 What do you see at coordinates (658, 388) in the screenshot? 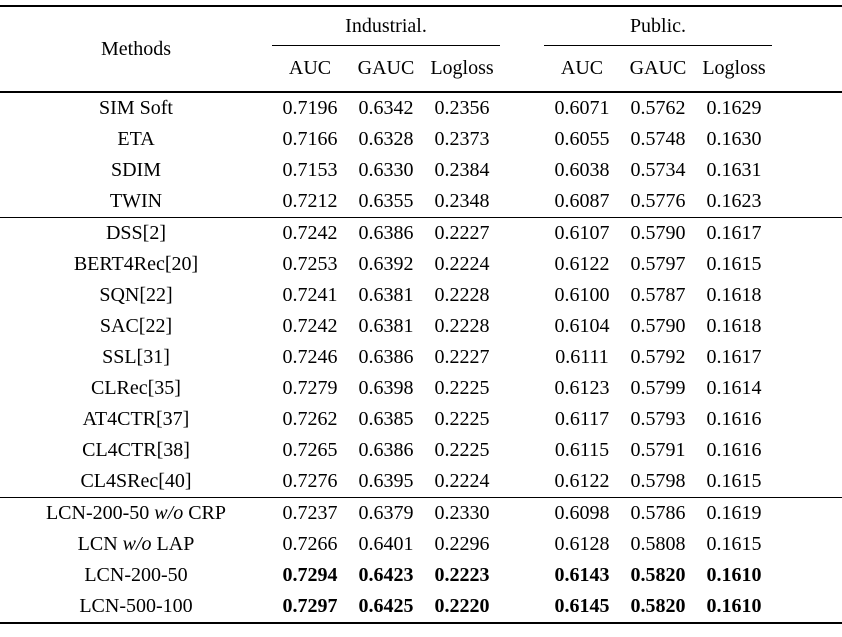
I see `value-cell: 0.5799` at bounding box center [658, 388].